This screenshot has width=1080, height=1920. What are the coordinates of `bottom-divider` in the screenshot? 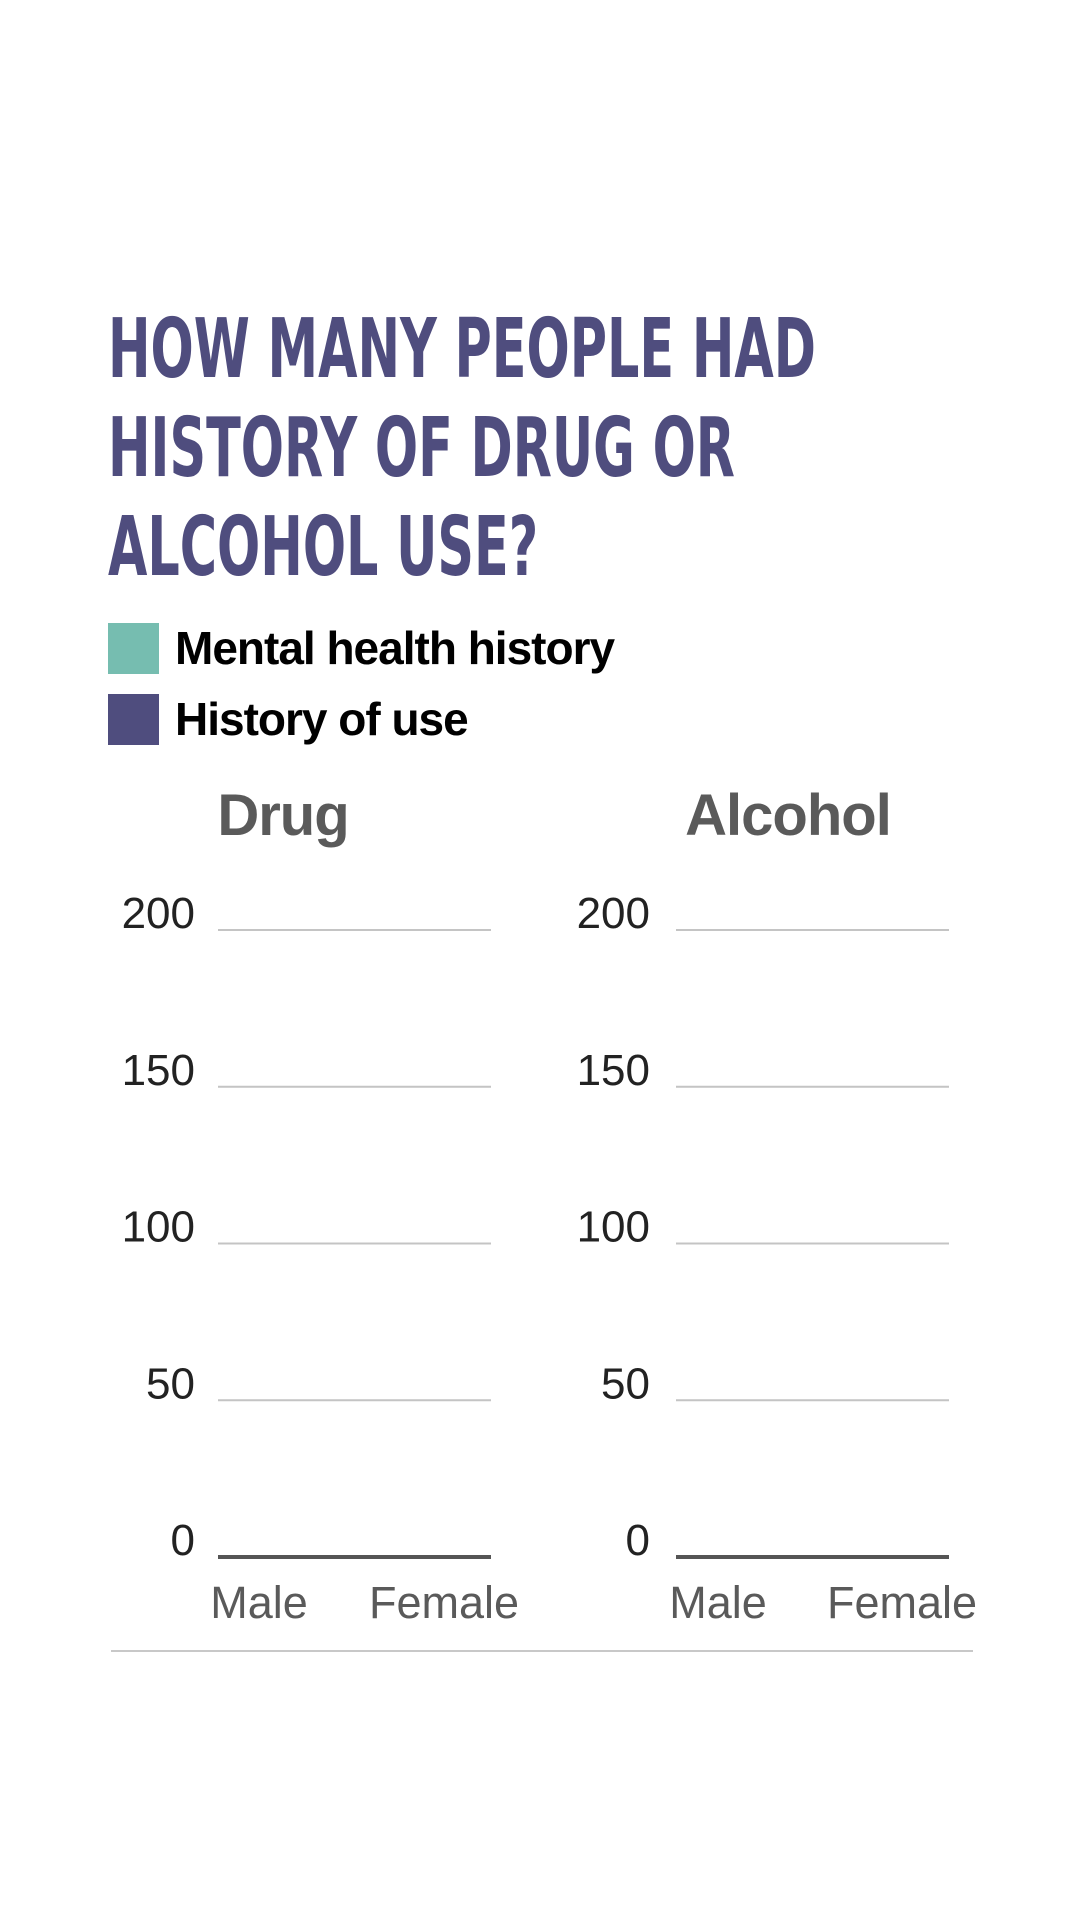 It's located at (542, 1651).